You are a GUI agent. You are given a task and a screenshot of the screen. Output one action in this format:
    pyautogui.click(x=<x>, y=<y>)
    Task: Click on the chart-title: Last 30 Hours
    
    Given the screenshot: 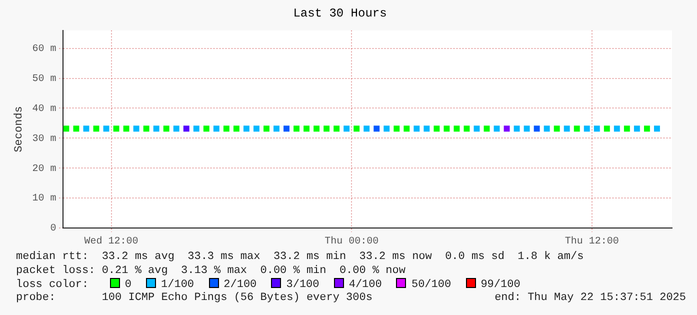 What is the action you would take?
    pyautogui.click(x=340, y=13)
    